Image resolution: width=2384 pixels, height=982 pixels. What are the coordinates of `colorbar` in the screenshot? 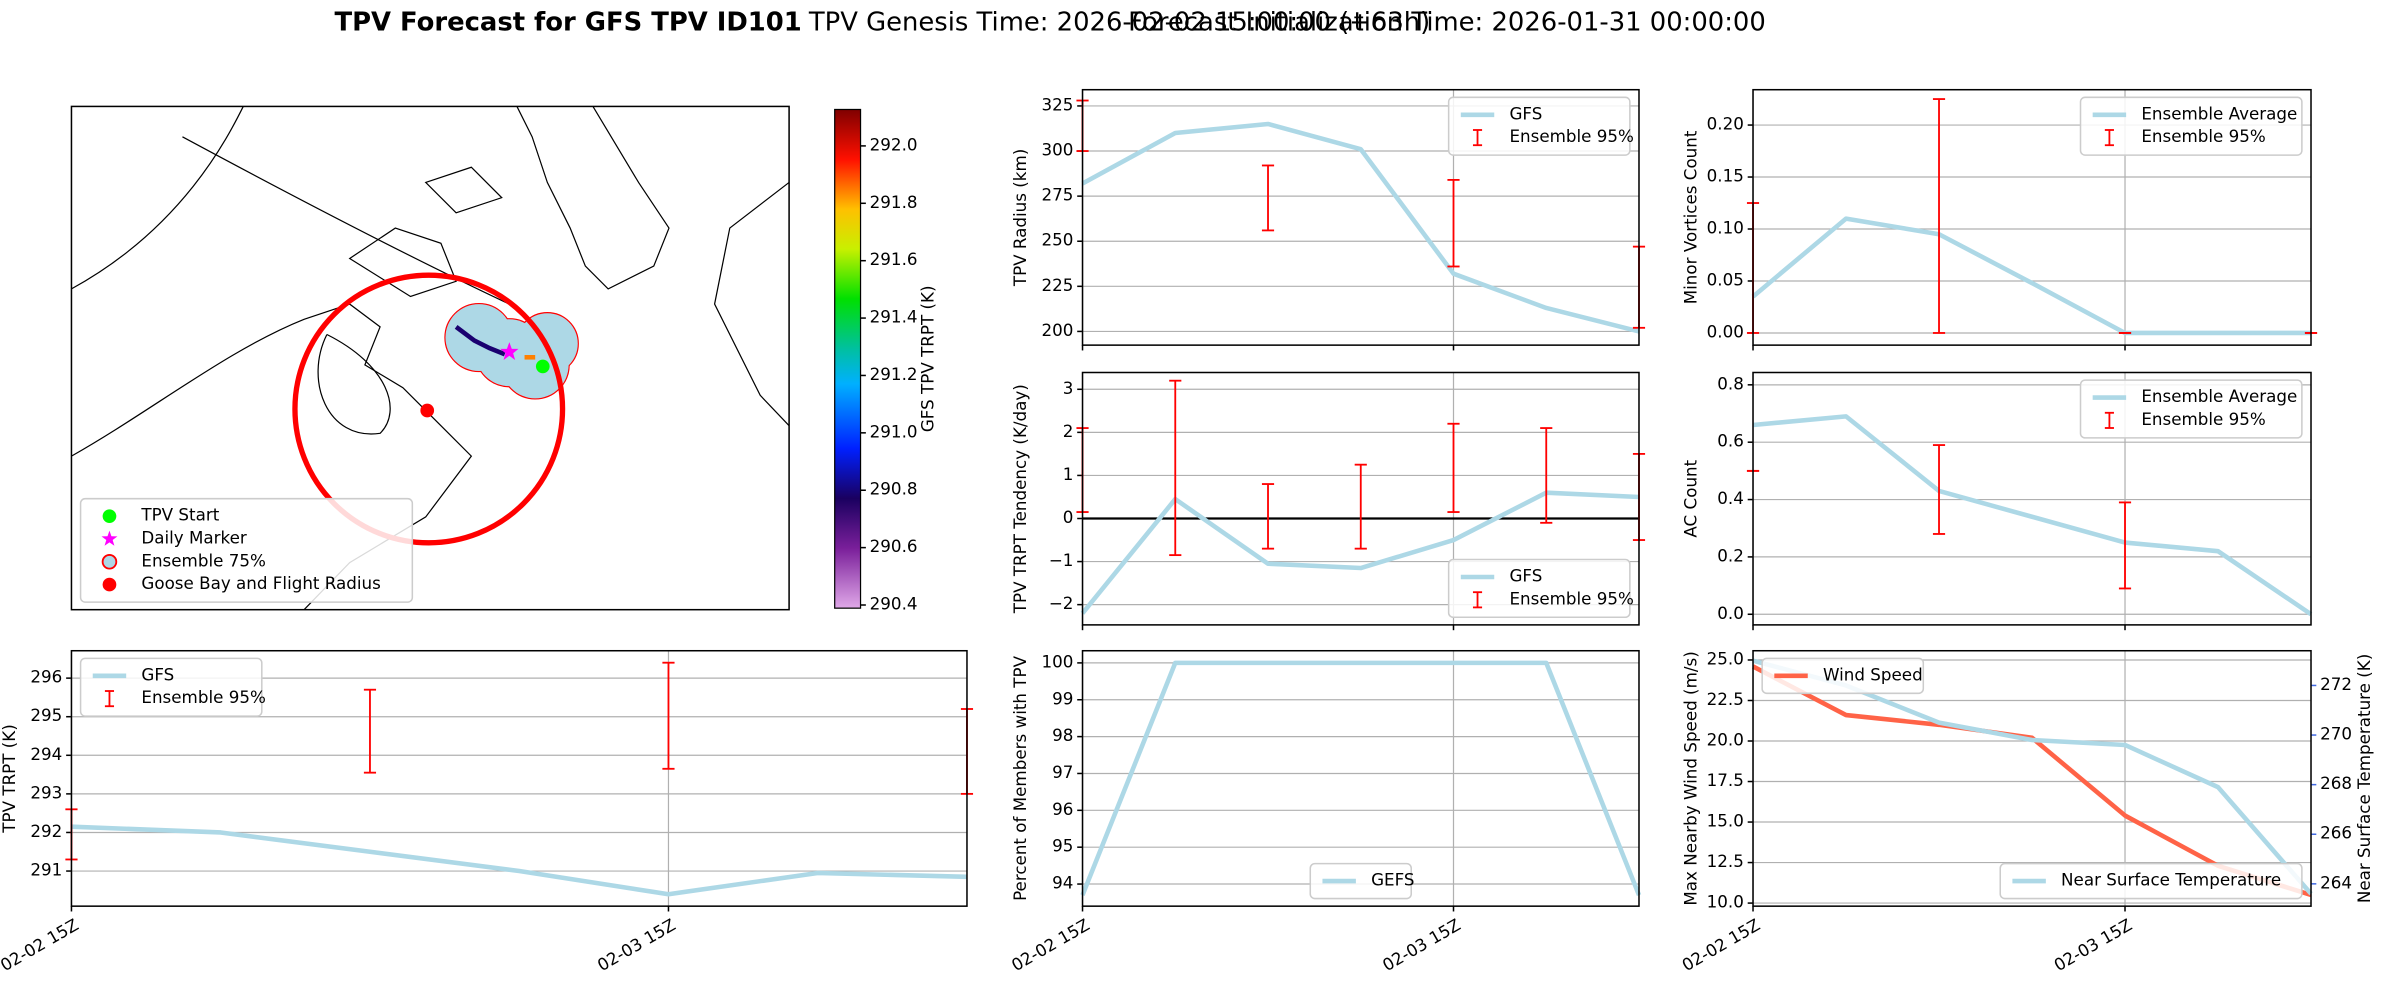 It's located at (848, 358).